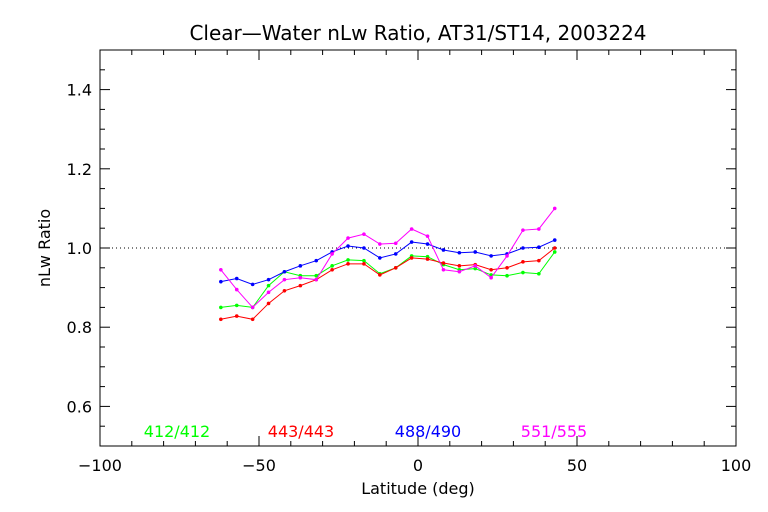  Describe the element at coordinates (79, 406) in the screenshot. I see `y-tick-label: 0.6` at that location.